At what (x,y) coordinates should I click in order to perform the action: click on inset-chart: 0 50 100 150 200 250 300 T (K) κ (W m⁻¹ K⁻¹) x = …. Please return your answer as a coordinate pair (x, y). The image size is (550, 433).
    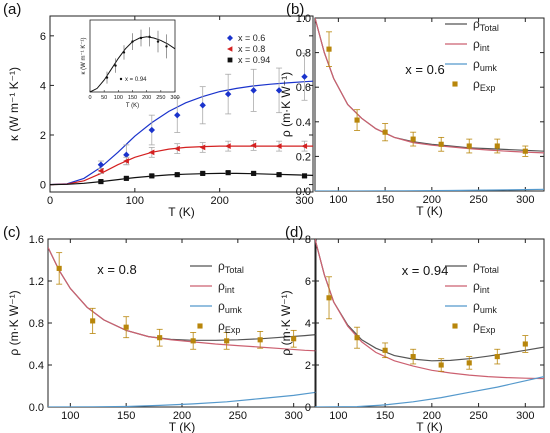
    Looking at the image, I should click on (130, 64).